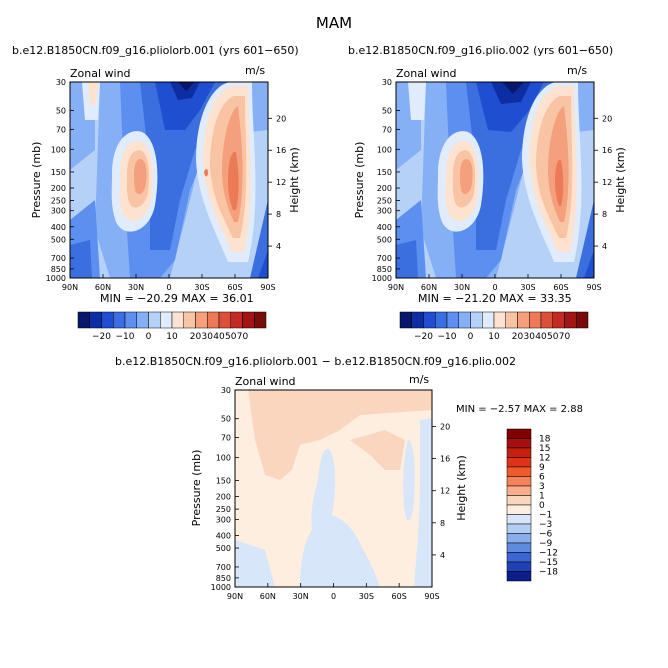 The height and width of the screenshot is (668, 668). I want to click on colorbar-label: 0, so click(471, 337).